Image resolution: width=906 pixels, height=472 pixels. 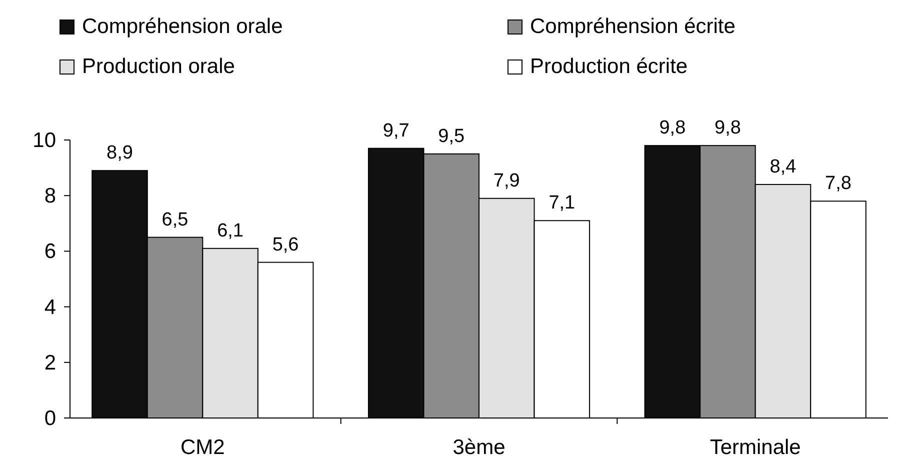 I want to click on data-label: 7,9, so click(x=506, y=181).